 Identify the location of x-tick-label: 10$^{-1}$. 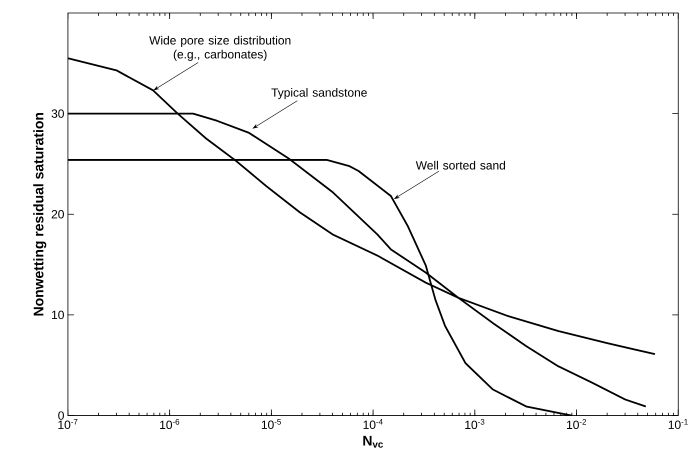
(678, 423).